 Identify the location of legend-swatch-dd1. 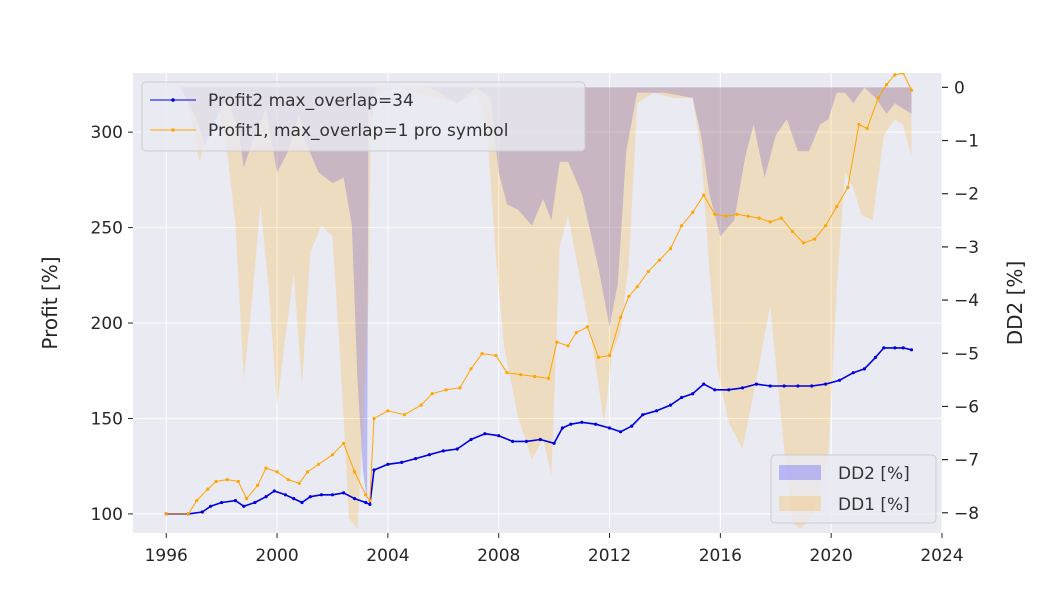
(800, 503).